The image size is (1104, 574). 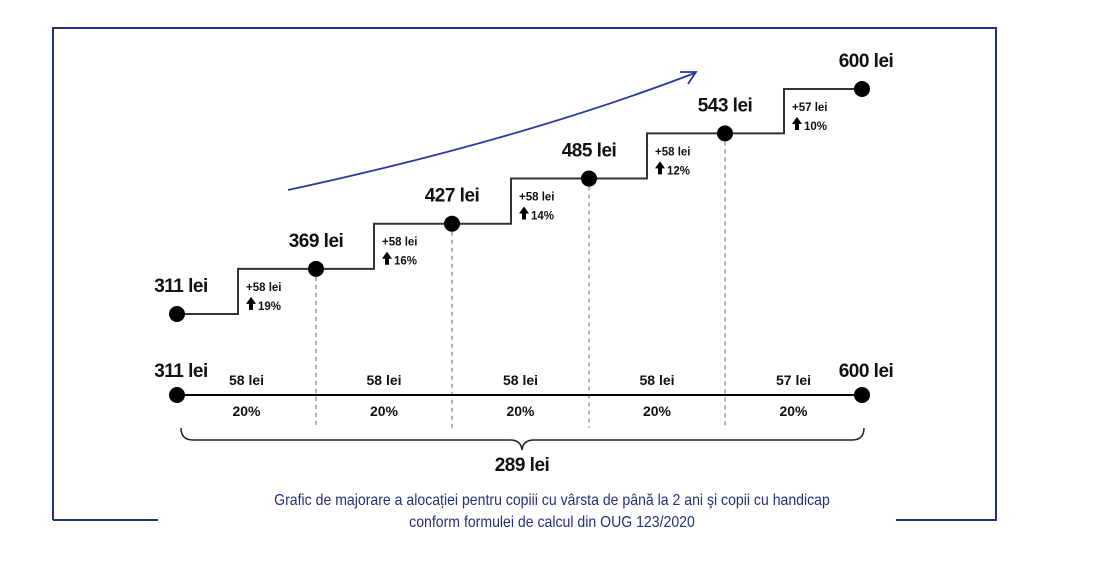 I want to click on value-label: 311 lei, so click(x=181, y=286).